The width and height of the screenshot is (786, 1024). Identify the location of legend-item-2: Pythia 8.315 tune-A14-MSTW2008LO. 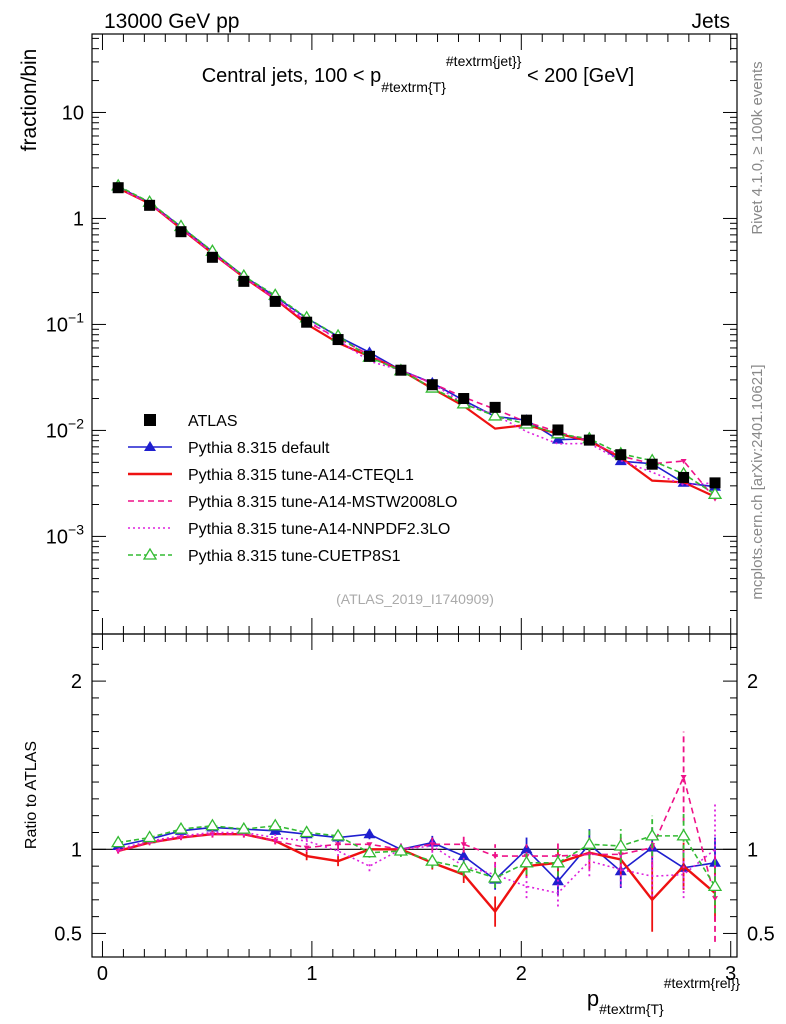
(292, 502).